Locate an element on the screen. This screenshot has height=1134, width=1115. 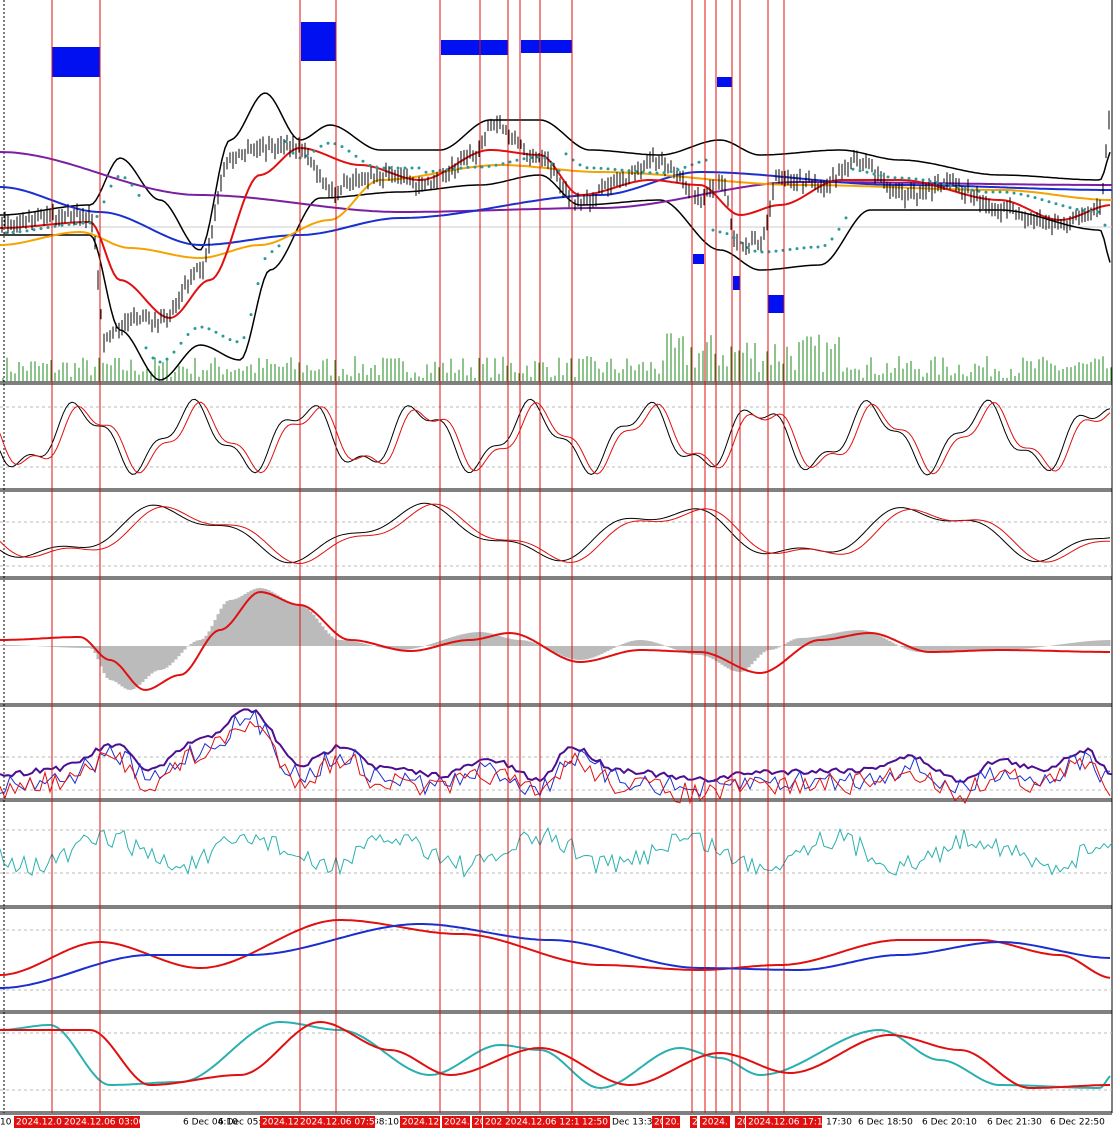
marker-label: 2024.12.06 is located at coordinates (42, 1123).